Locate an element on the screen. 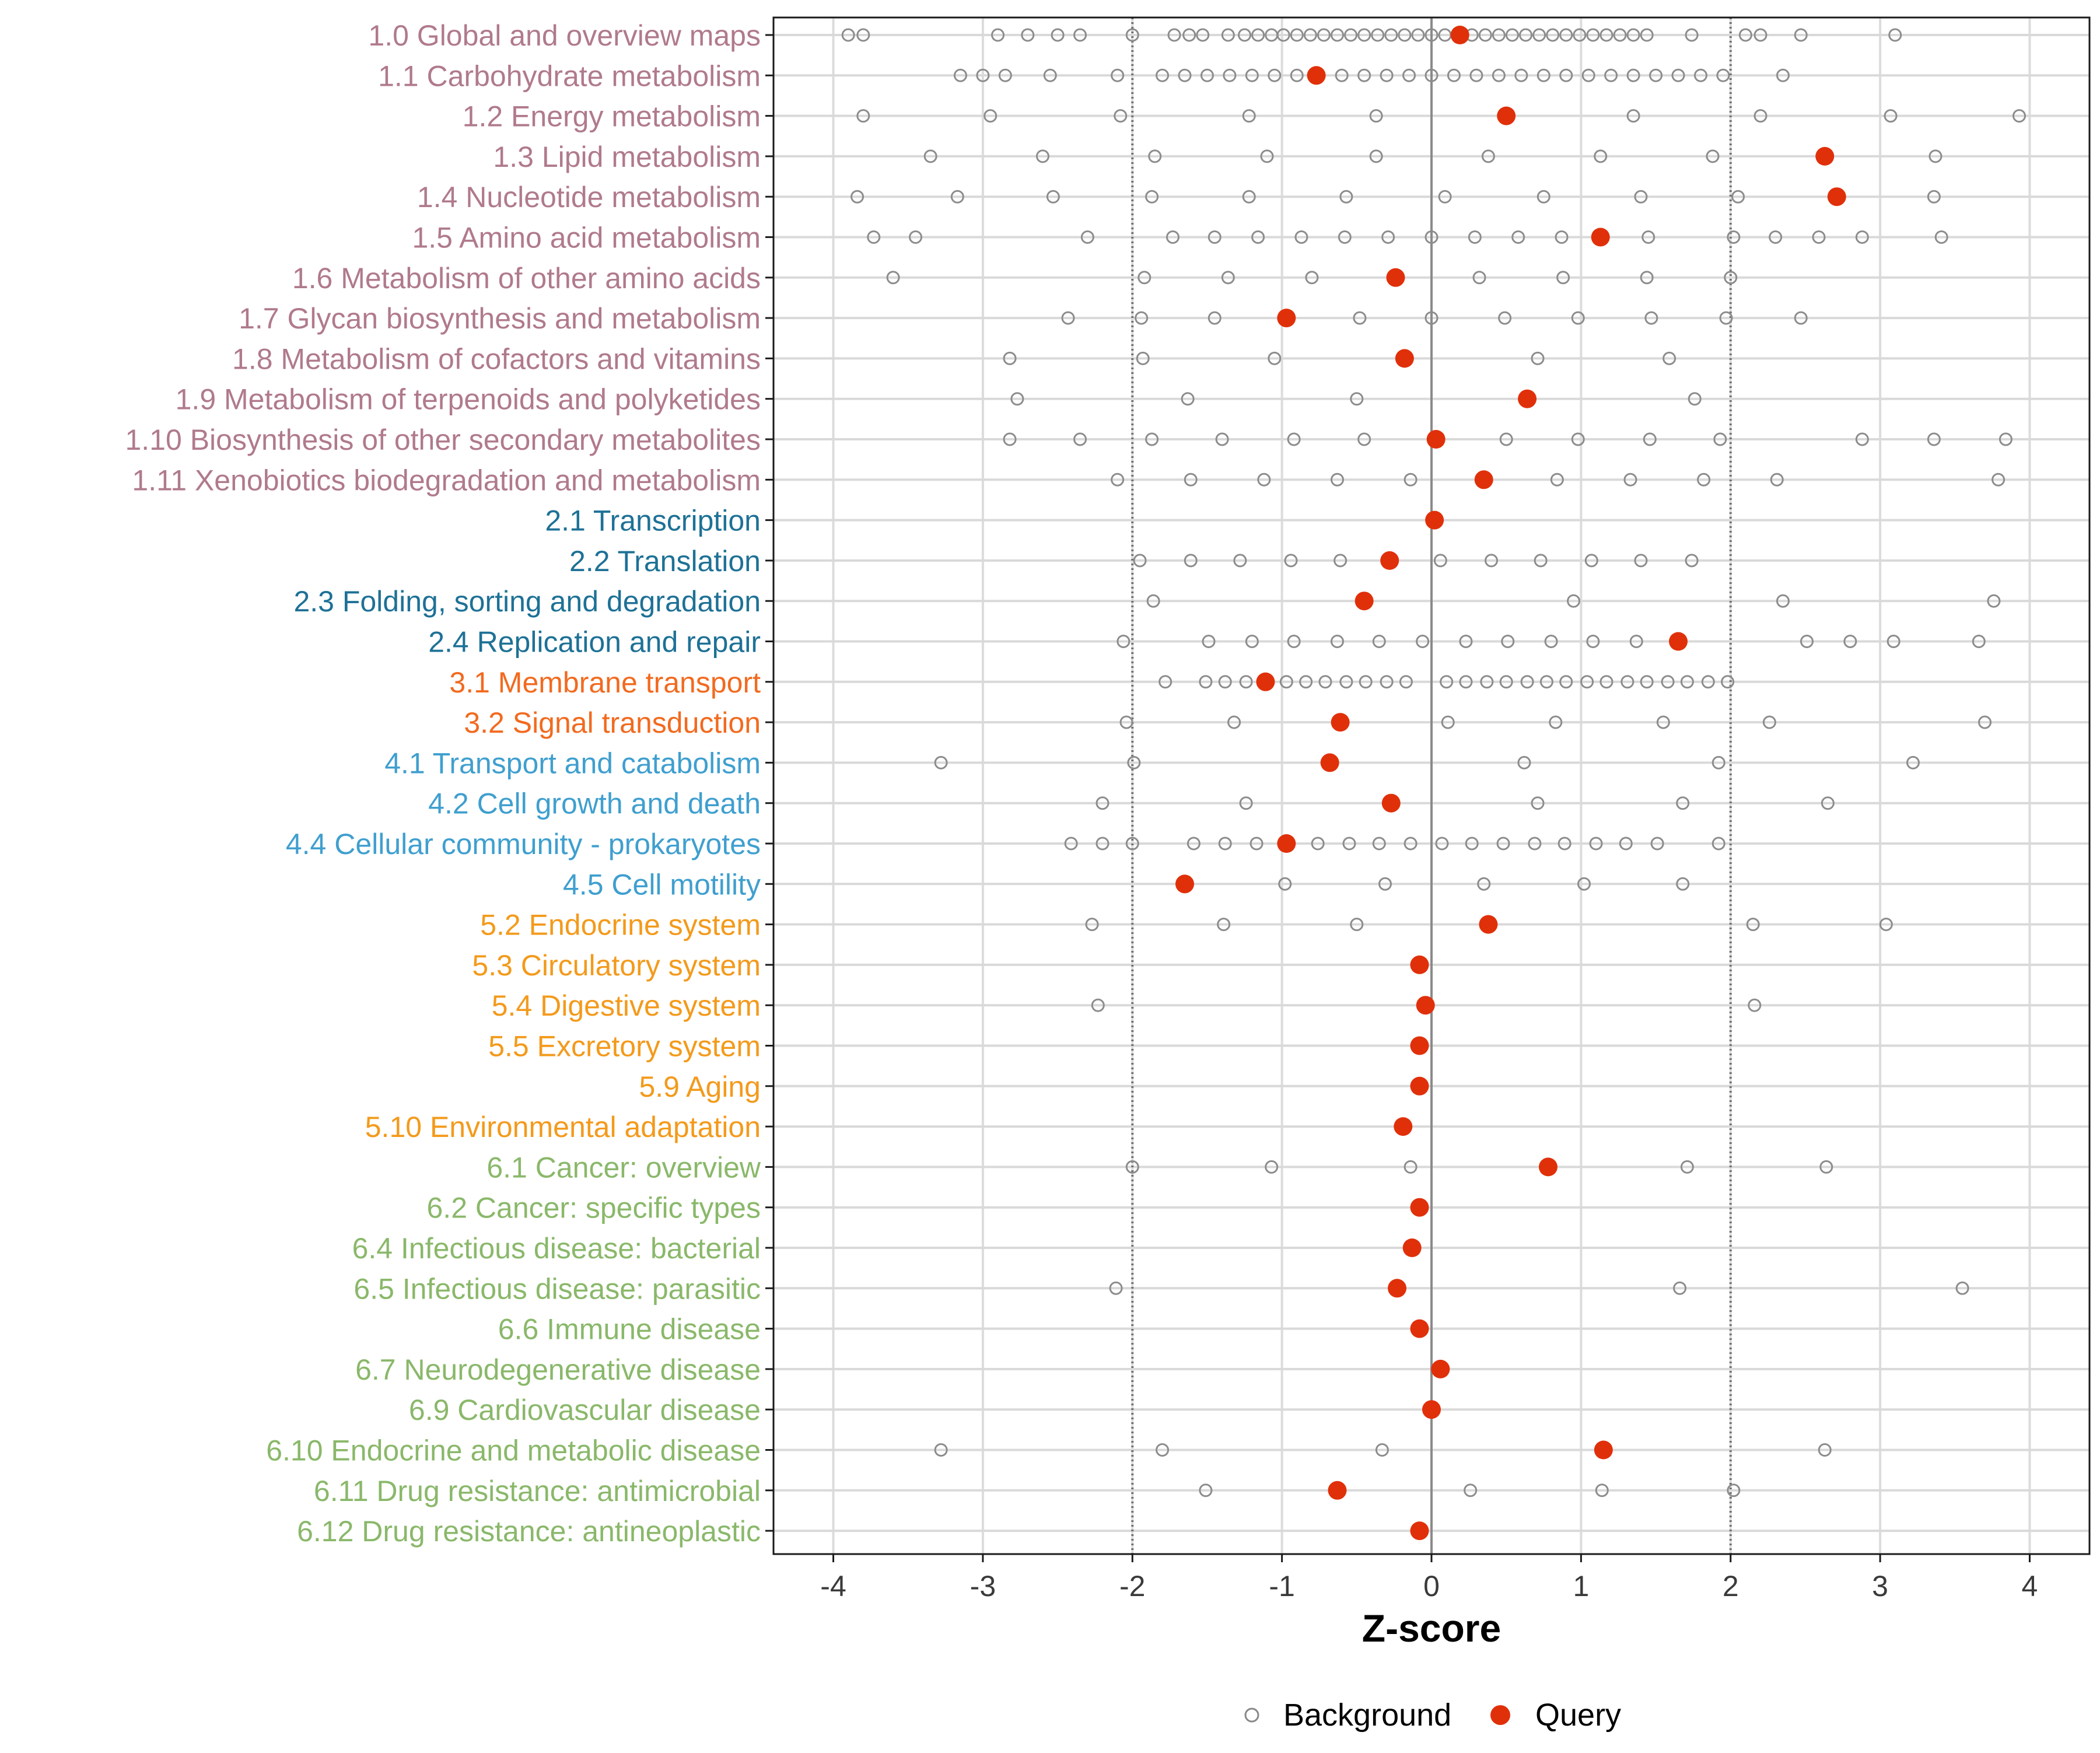 Image resolution: width=2100 pixels, height=1753 pixels. legend-query-label: Query is located at coordinates (1578, 1715).